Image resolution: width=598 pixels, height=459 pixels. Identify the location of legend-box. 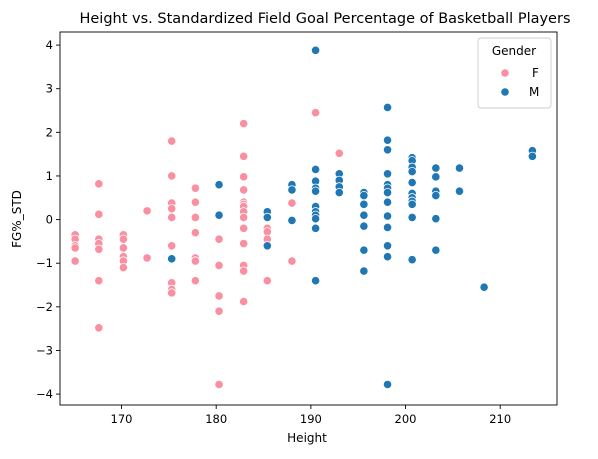
(514, 73).